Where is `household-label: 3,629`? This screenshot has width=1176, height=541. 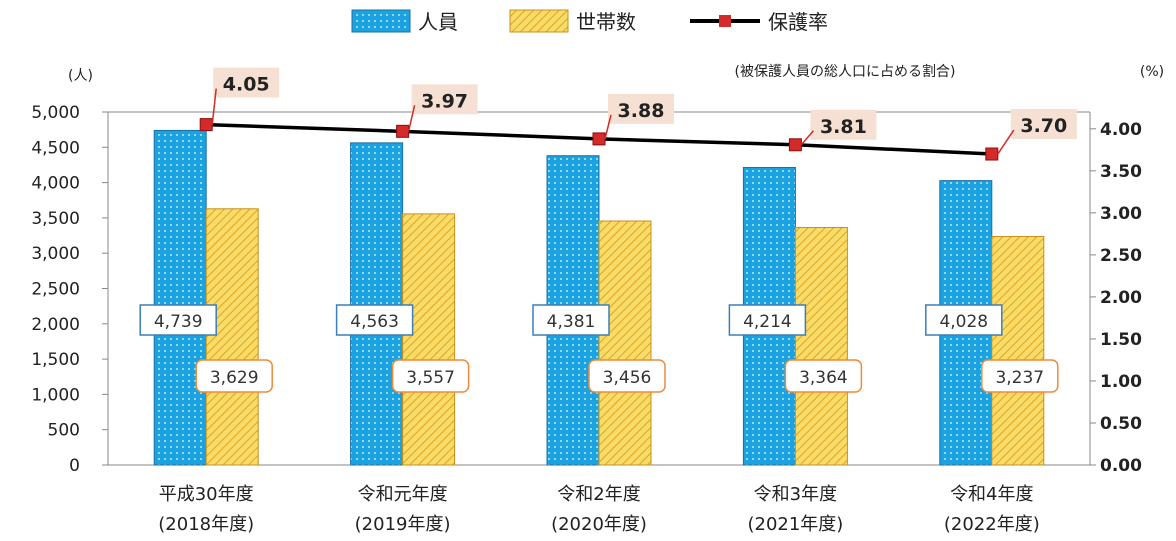 household-label: 3,629 is located at coordinates (234, 378).